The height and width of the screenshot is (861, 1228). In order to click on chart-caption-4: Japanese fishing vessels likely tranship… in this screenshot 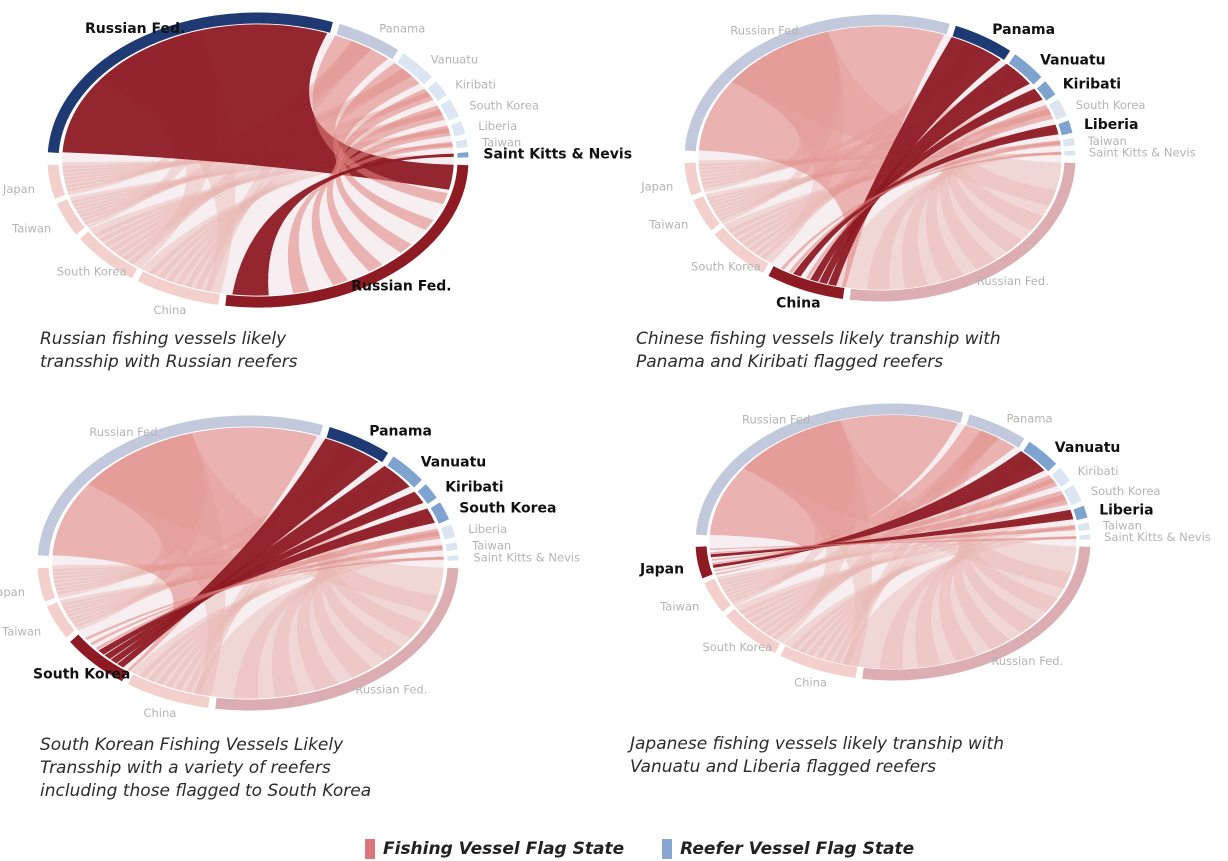, I will do `click(817, 755)`.